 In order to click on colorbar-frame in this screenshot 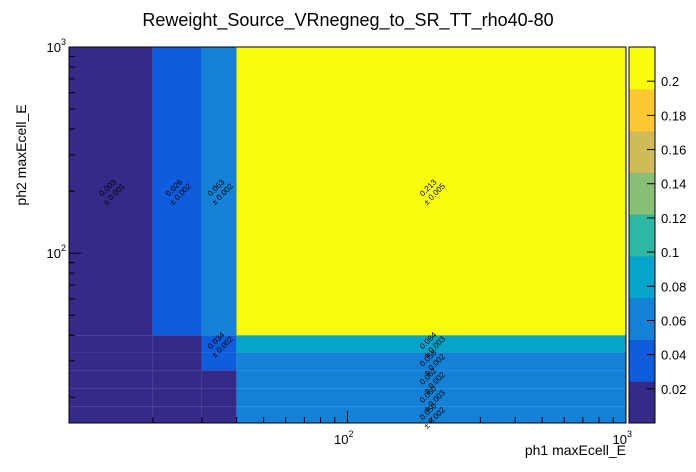, I will do `click(642, 235)`.